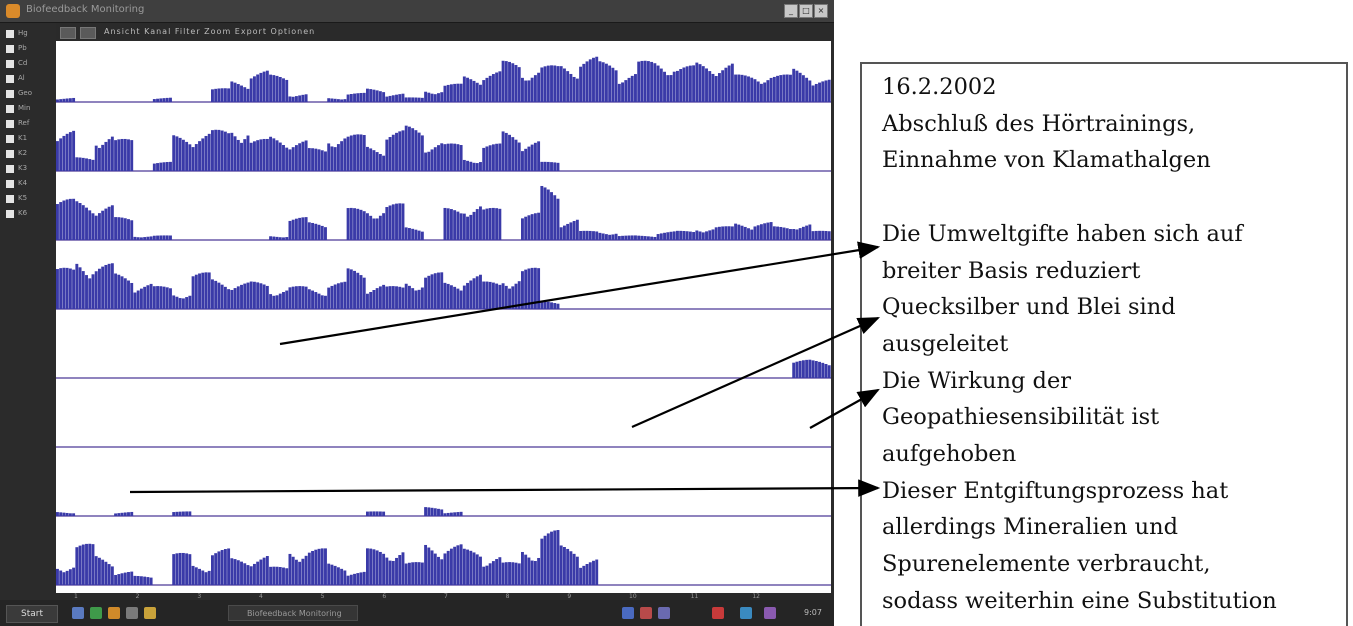  What do you see at coordinates (68, 33) in the screenshot?
I see `toolbar-button-open` at bounding box center [68, 33].